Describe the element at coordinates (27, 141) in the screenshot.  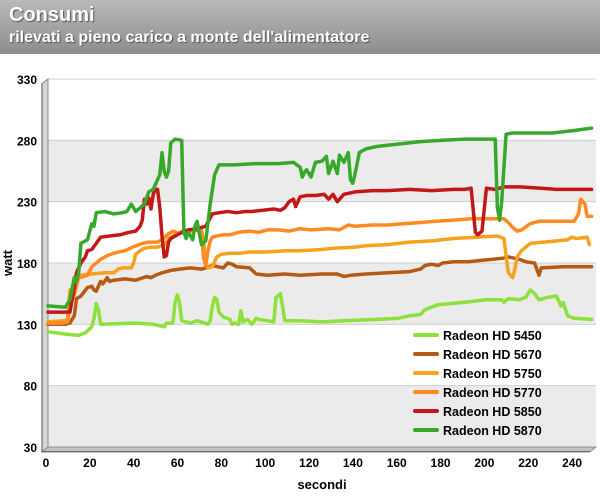
I see `y-tick-label: 280` at that location.